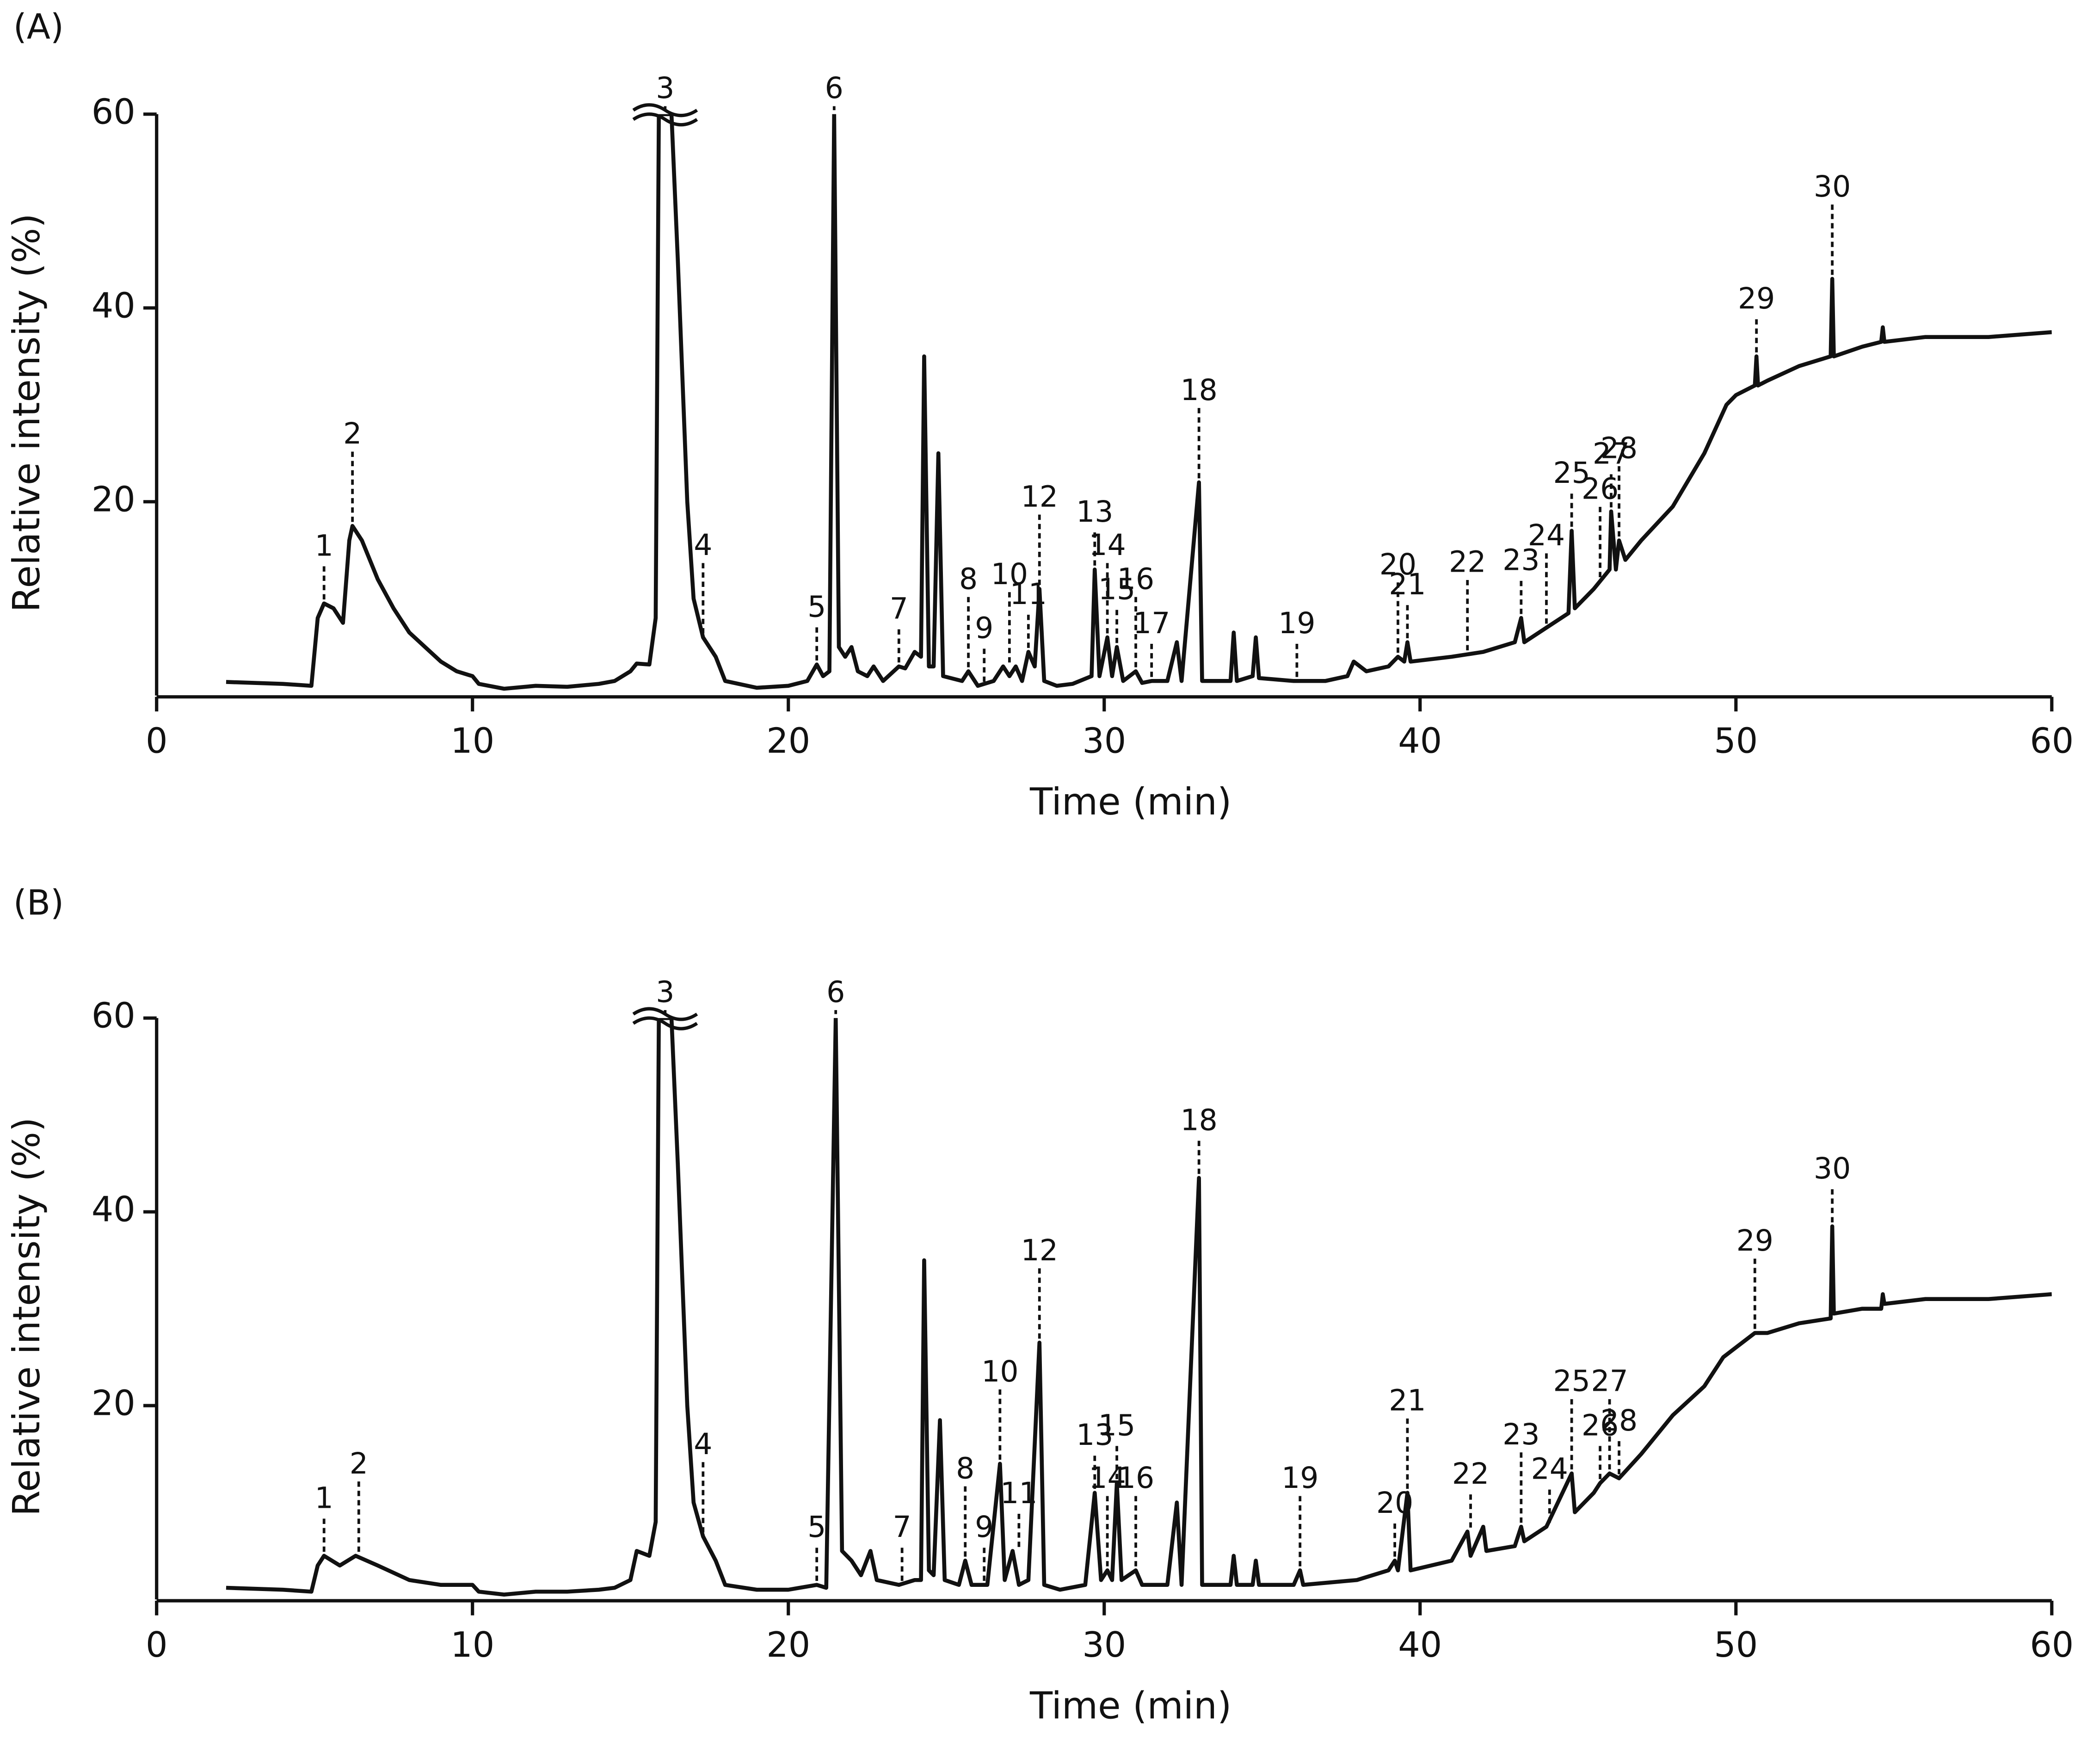 Image resolution: width=2081 pixels, height=1764 pixels. What do you see at coordinates (1151, 623) in the screenshot?
I see `peak-label: 17` at bounding box center [1151, 623].